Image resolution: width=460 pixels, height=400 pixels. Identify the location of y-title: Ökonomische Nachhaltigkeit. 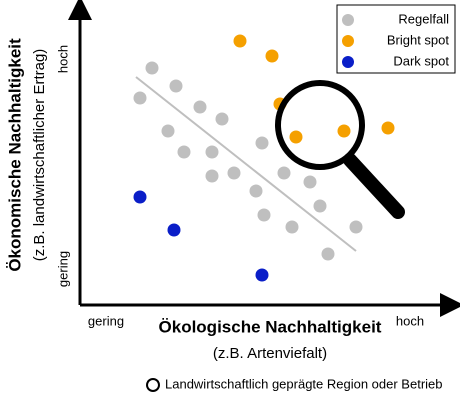
(14, 155).